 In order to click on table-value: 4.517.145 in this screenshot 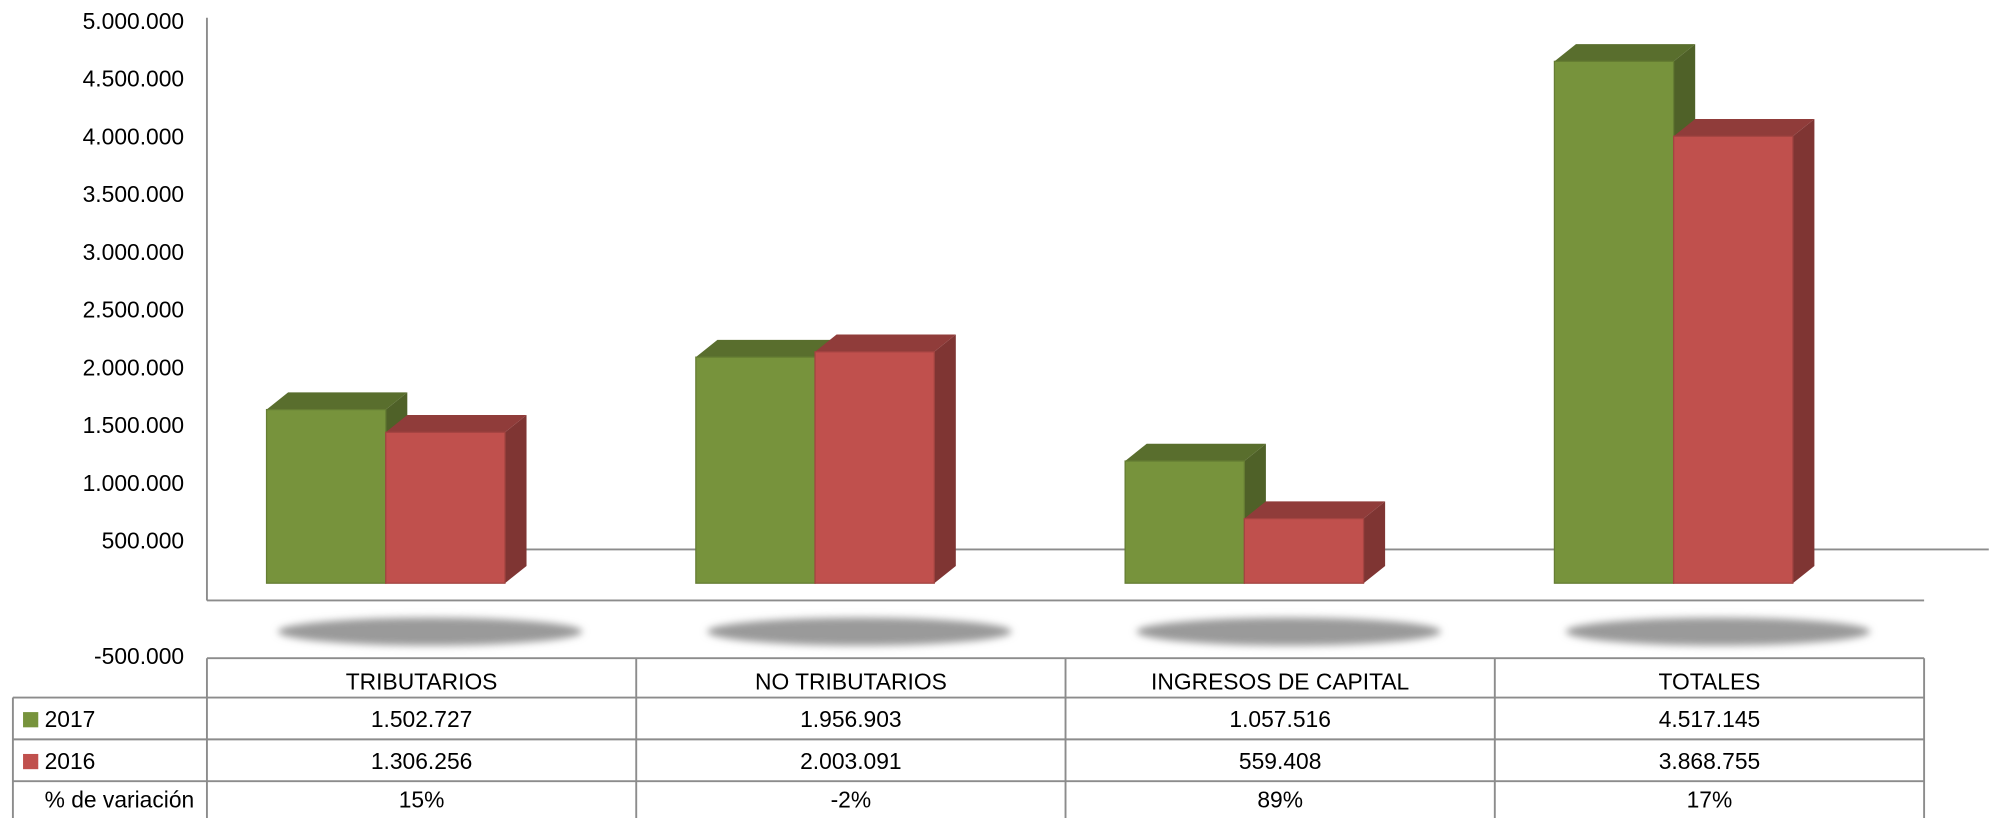, I will do `click(1709, 719)`.